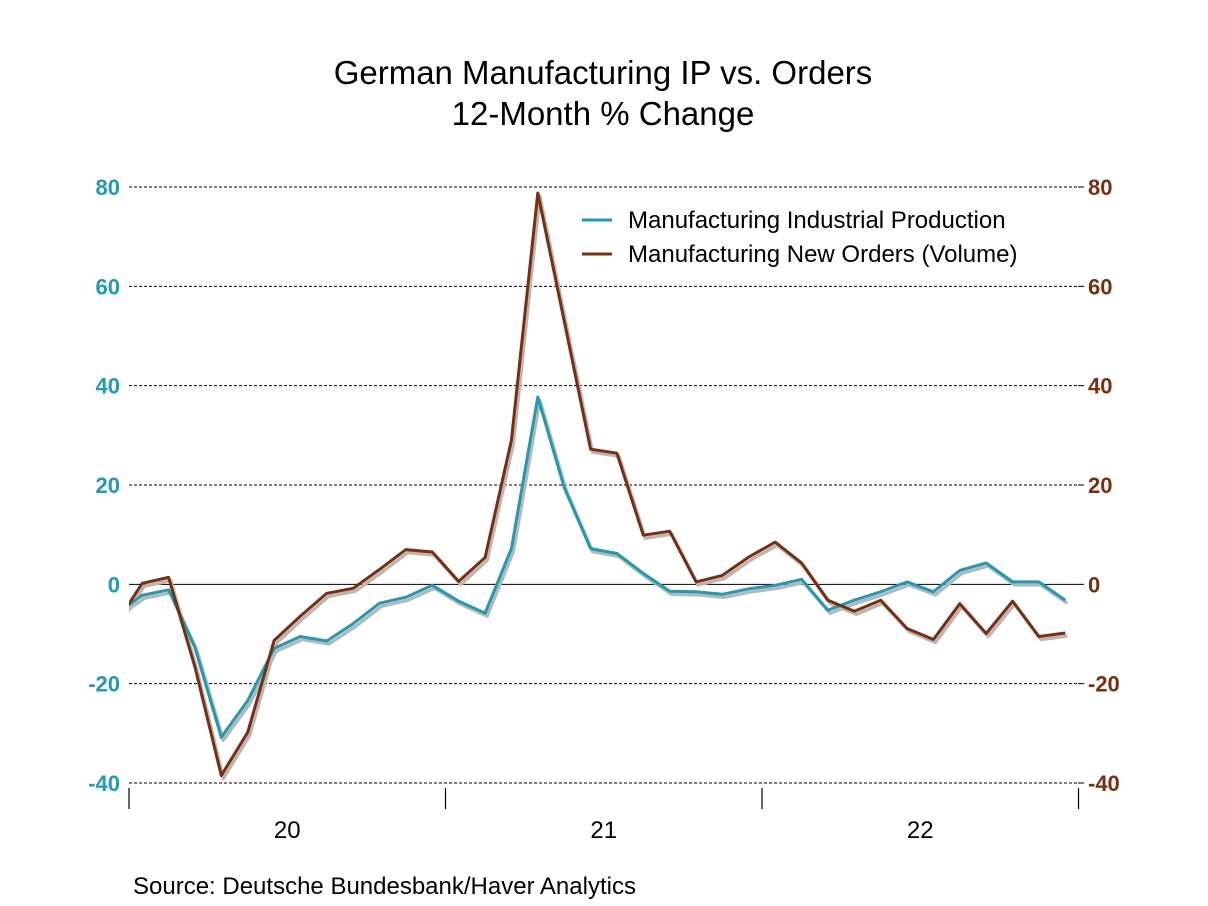 This screenshot has height=906, width=1208. Describe the element at coordinates (817, 220) in the screenshot. I see `legend-label-ip: Manufacturing Industrial Production` at that location.